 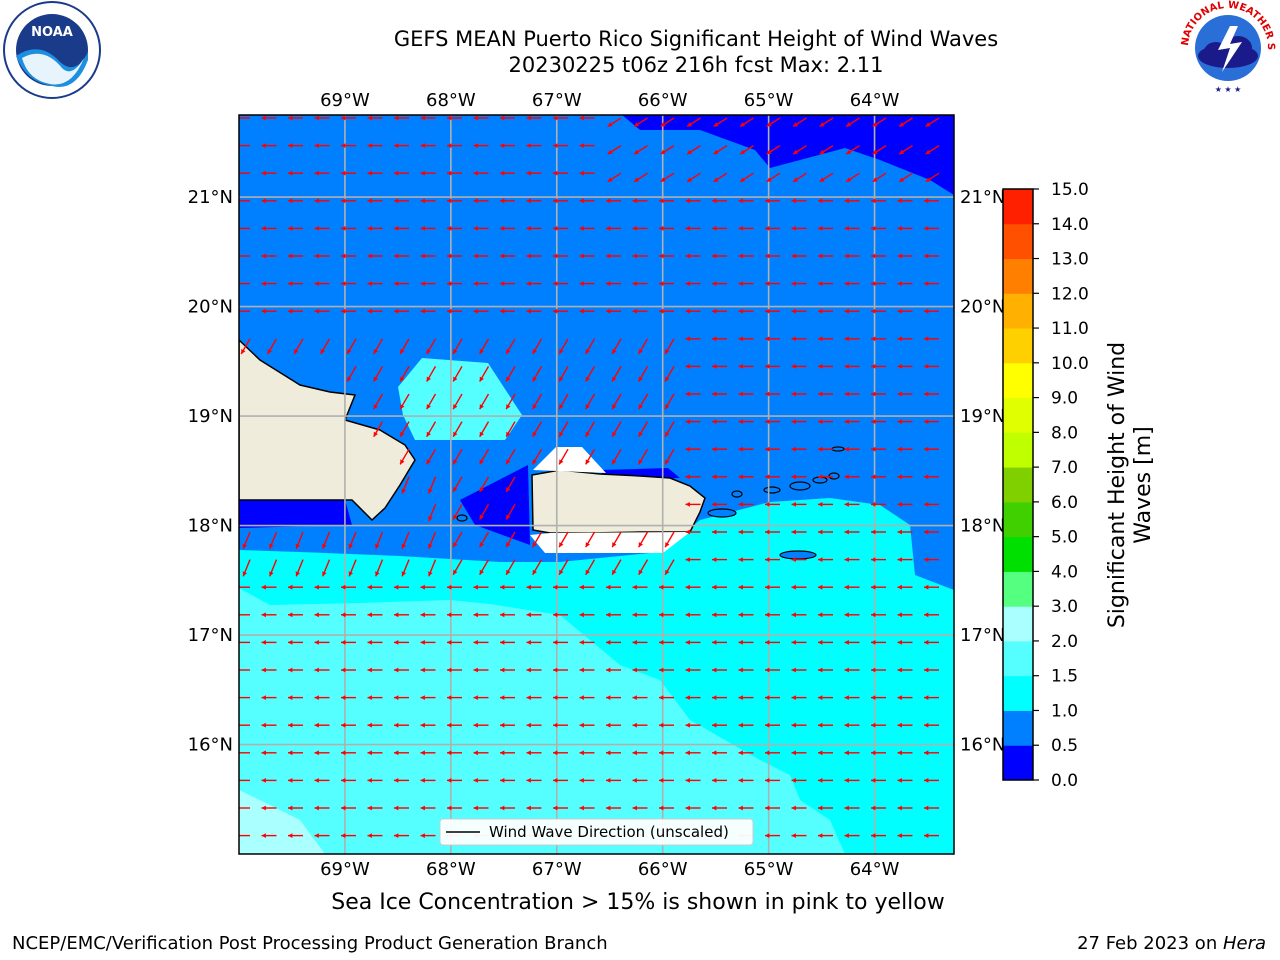 What do you see at coordinates (596, 832) in the screenshot?
I see `vector-legend: Wind Wave Direction (unscaled)` at bounding box center [596, 832].